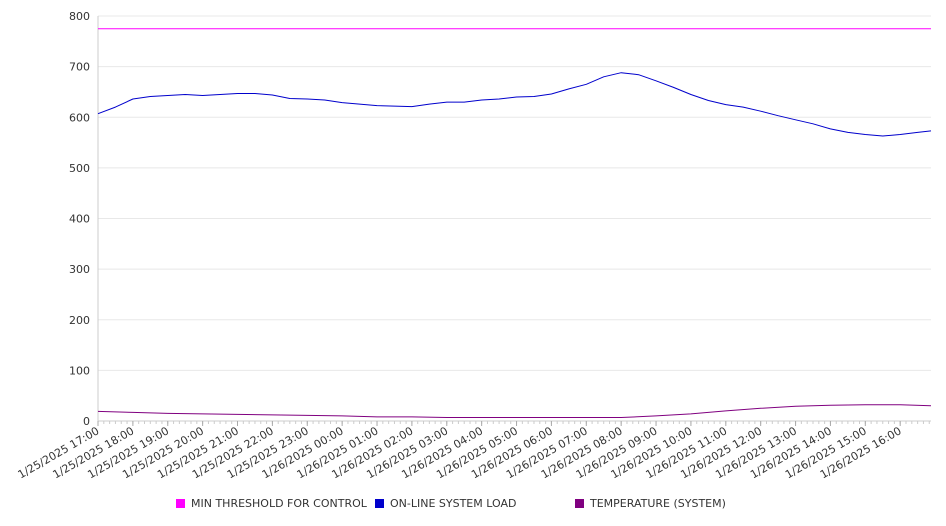  I want to click on y-tick-label-200: 200, so click(79, 320).